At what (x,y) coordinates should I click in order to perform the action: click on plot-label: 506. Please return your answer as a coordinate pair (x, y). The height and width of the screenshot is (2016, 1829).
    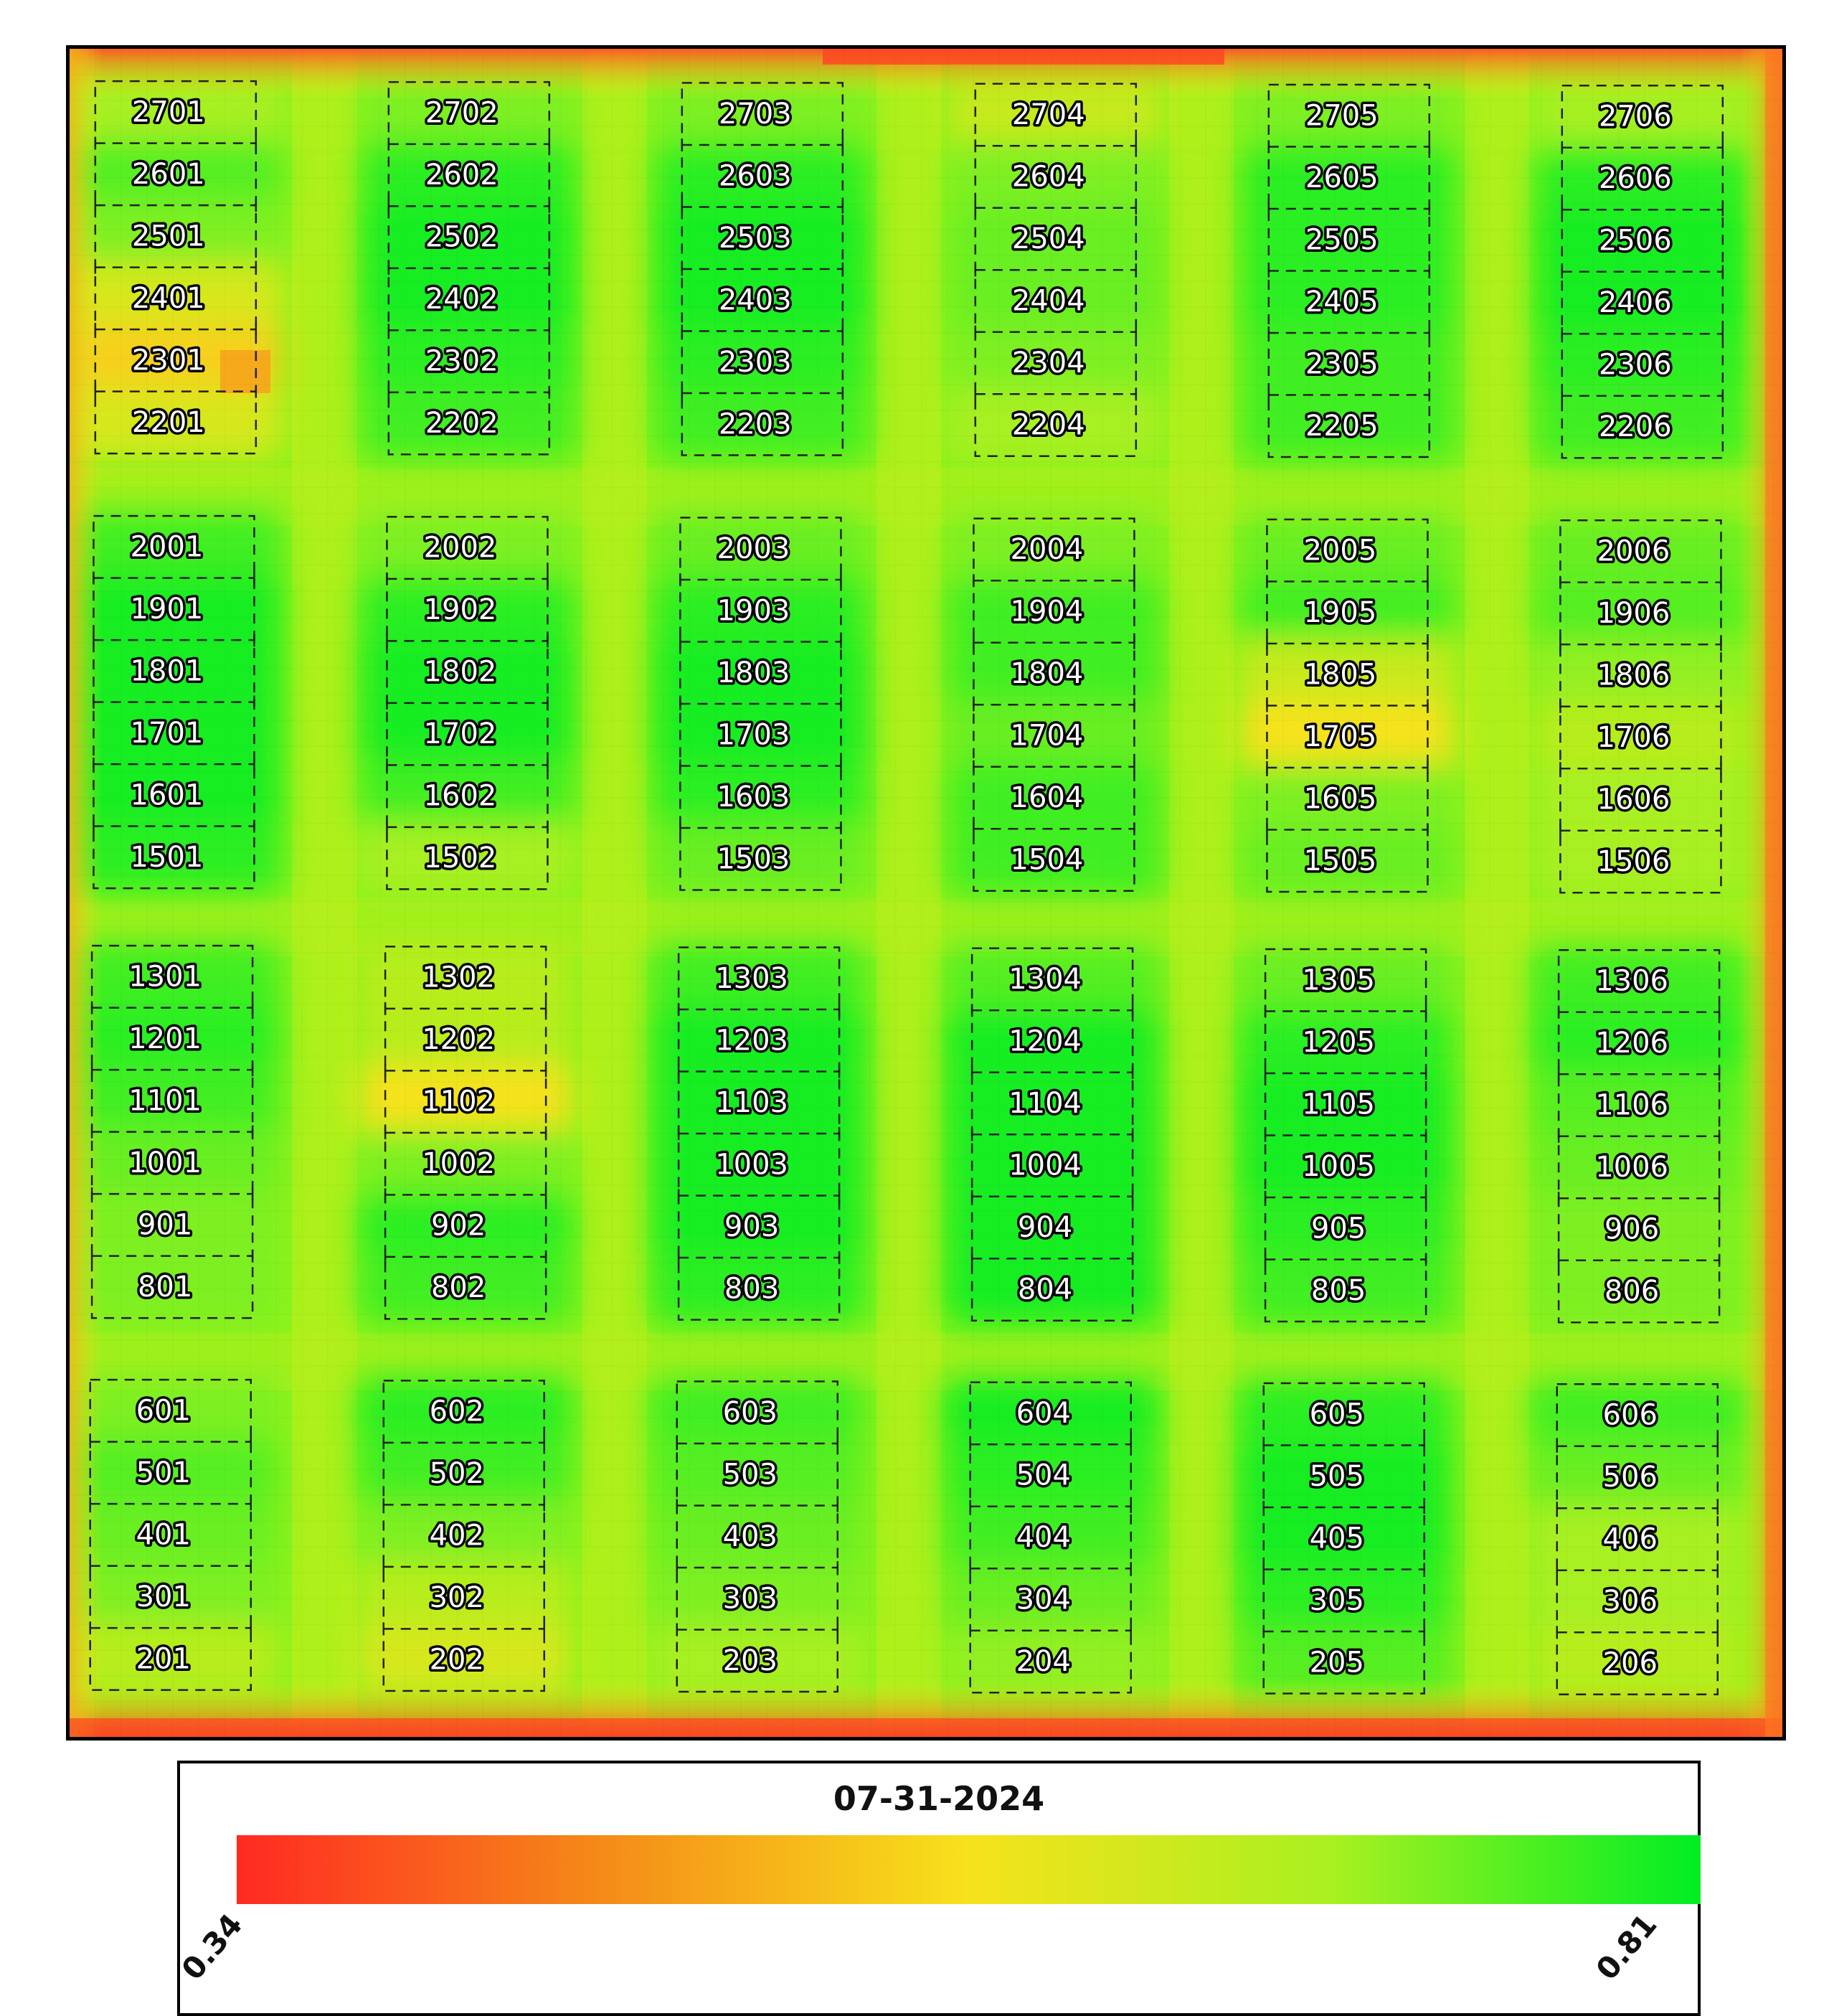
    Looking at the image, I should click on (1631, 1477).